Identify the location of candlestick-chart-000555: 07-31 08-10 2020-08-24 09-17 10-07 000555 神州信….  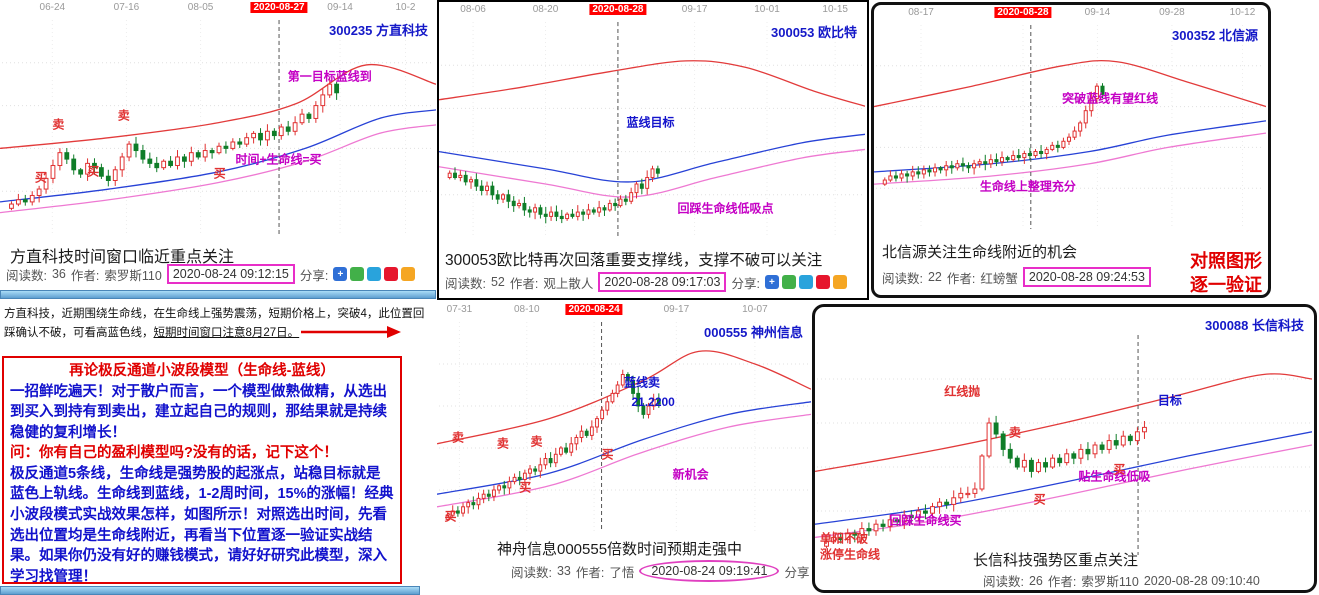
(624, 420).